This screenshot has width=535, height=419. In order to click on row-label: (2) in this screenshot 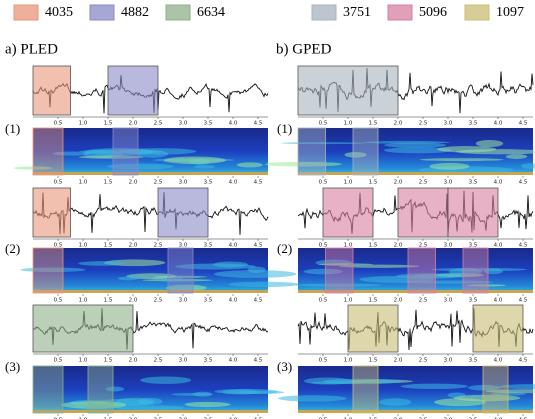, I will do `click(284, 248)`.